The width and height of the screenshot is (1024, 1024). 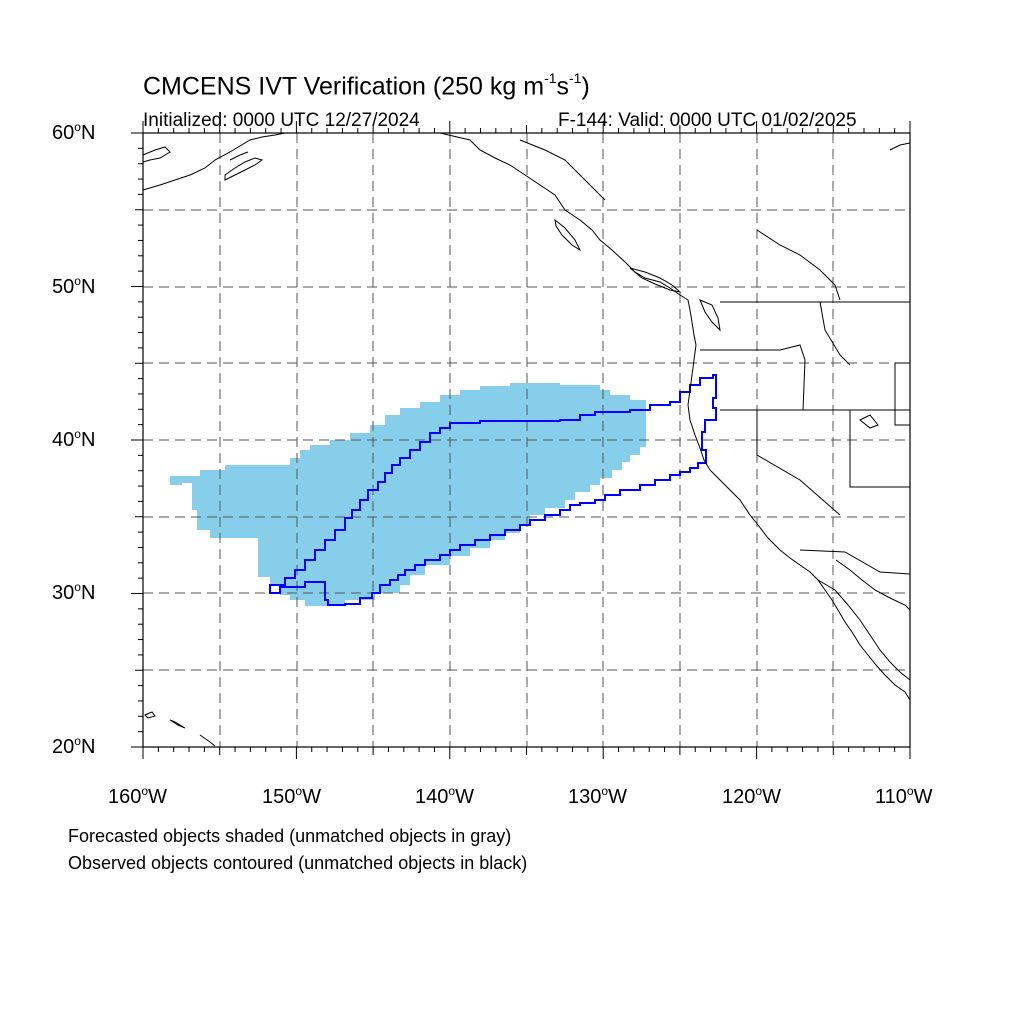 I want to click on initialized-time: Initialized: 0000 UTC 12/27/2024, so click(x=281, y=120).